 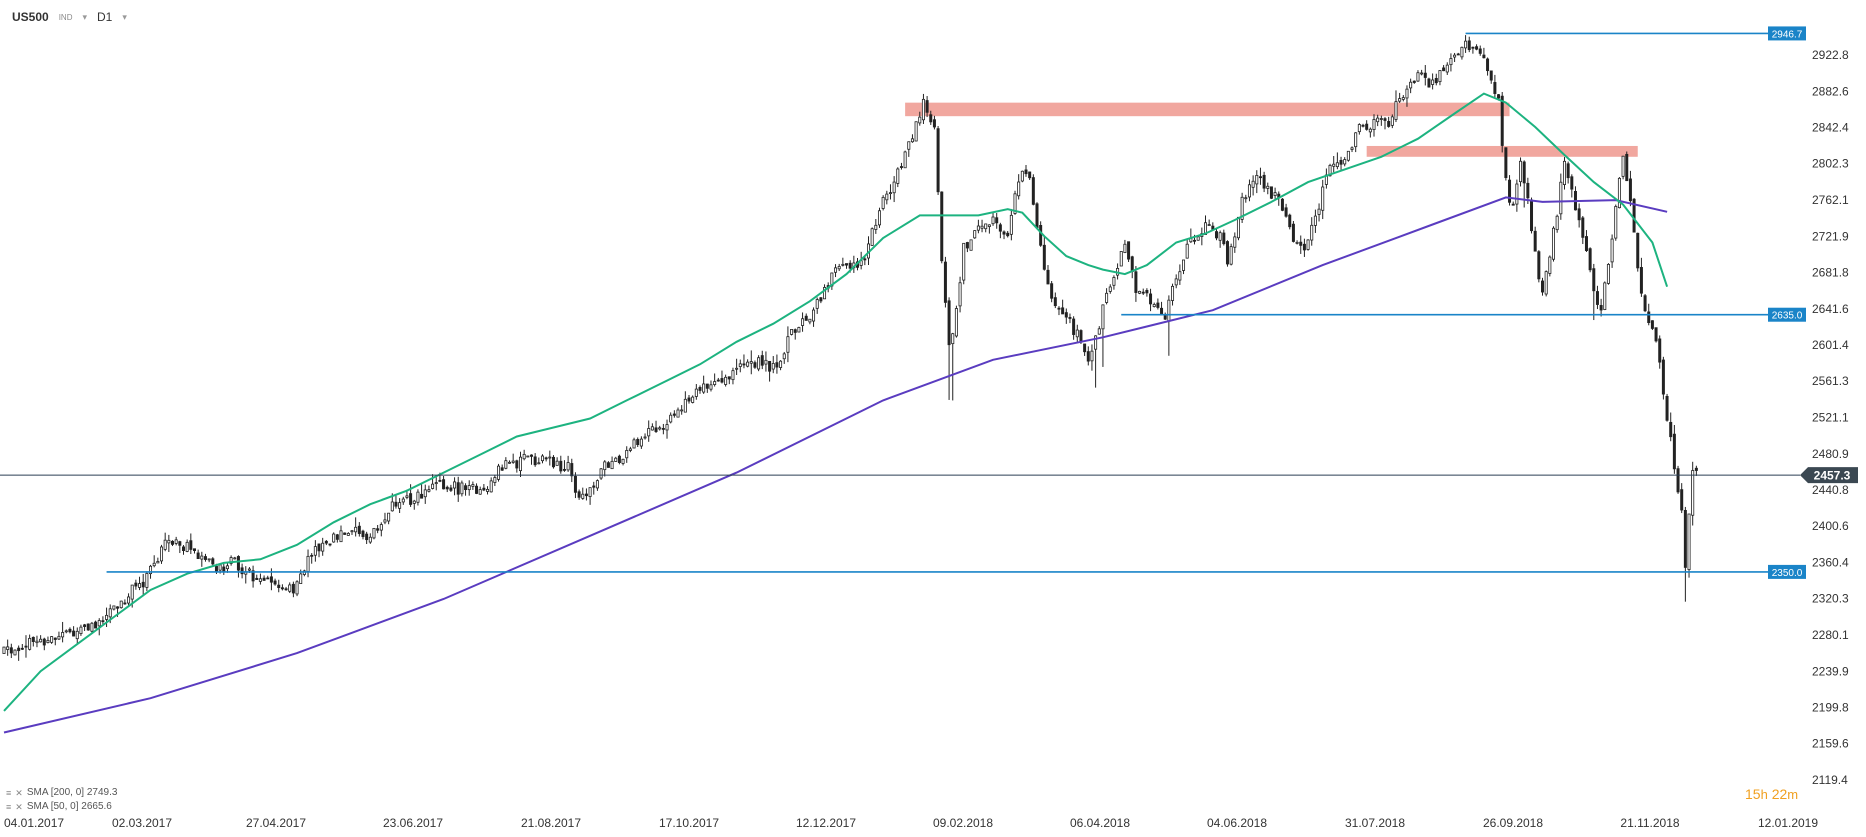 What do you see at coordinates (1829, 475) in the screenshot?
I see `current-price-tag` at bounding box center [1829, 475].